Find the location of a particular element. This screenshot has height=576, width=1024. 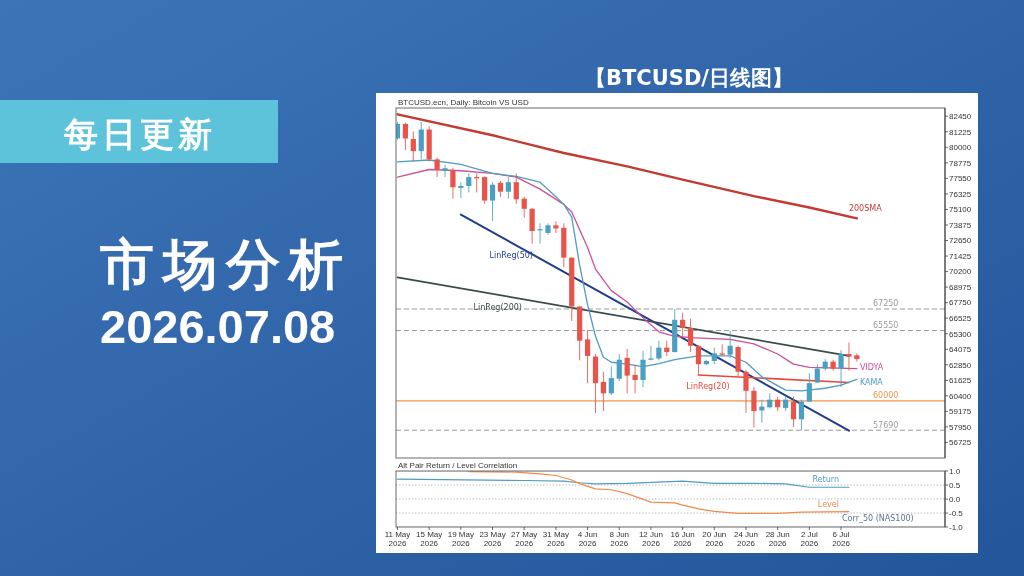

text: 每日更新 is located at coordinates (139, 134).